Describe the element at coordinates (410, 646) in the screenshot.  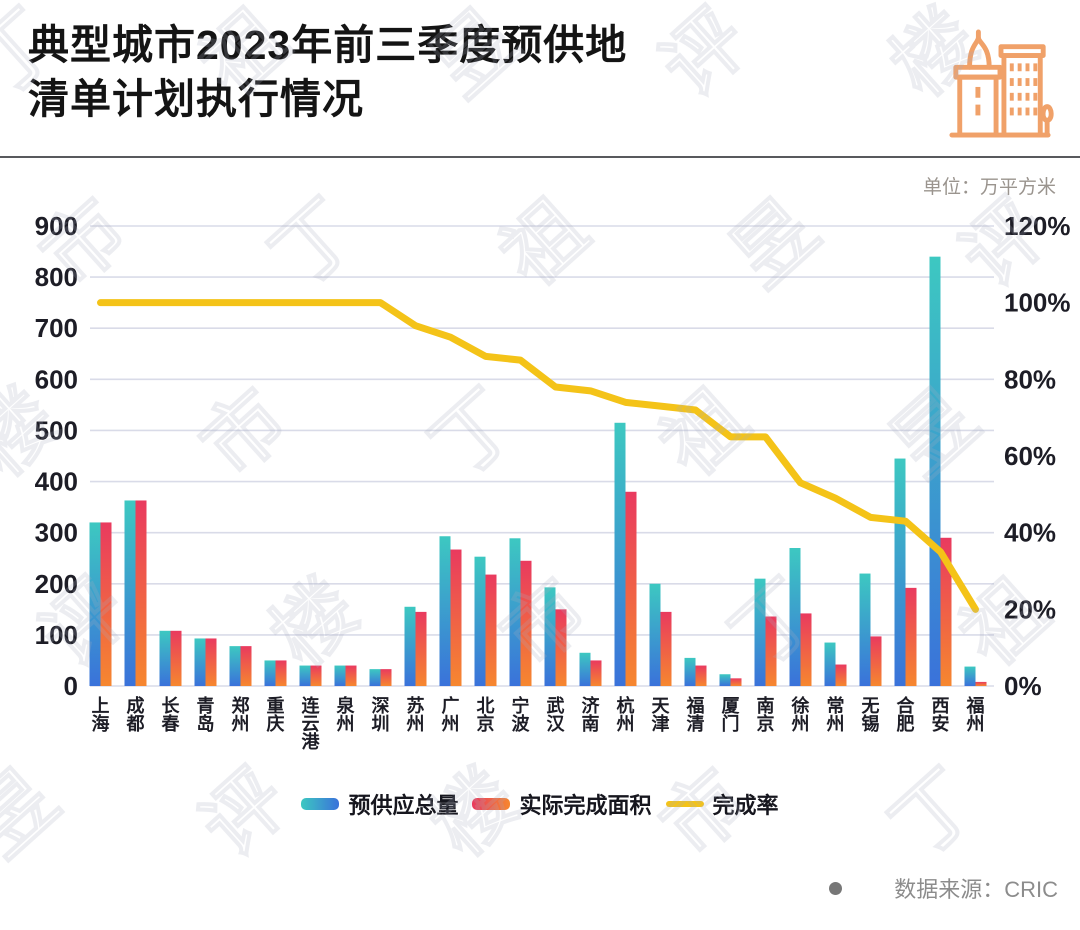
I see `bar-supply-苏州` at that location.